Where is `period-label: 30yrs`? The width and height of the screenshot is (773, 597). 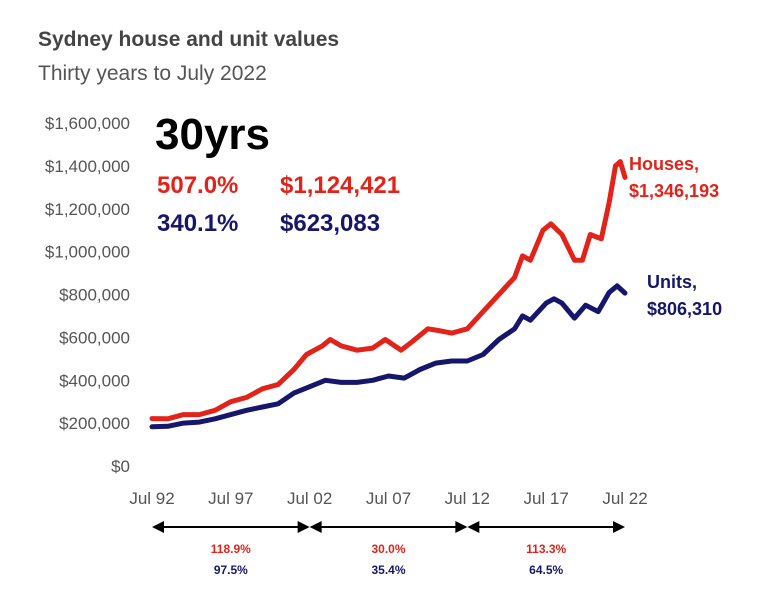
period-label: 30yrs is located at coordinates (213, 134).